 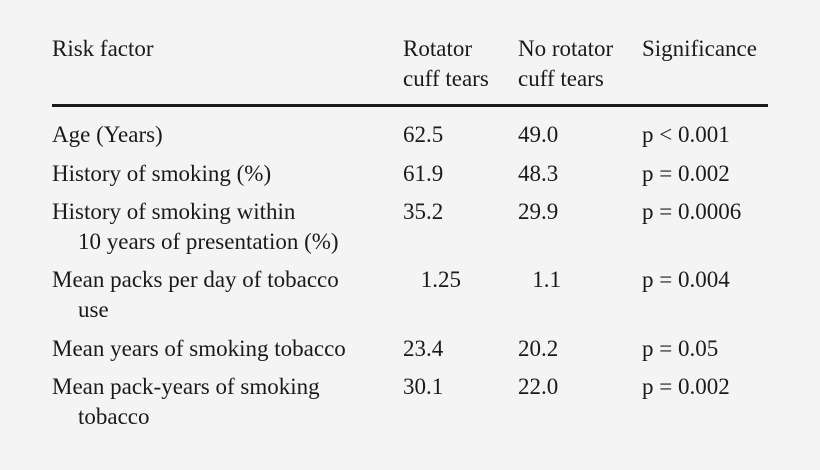 What do you see at coordinates (538, 211) in the screenshot?
I see `no-rotator-value: 29.9` at bounding box center [538, 211].